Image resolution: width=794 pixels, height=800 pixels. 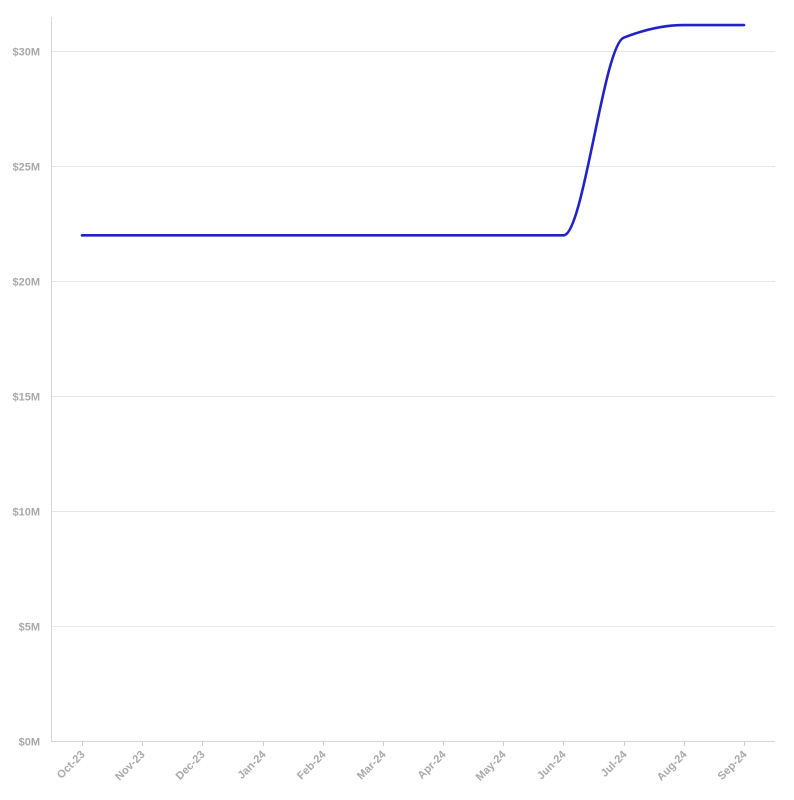 I want to click on x-tick-label: Dec-23, so click(x=191, y=766).